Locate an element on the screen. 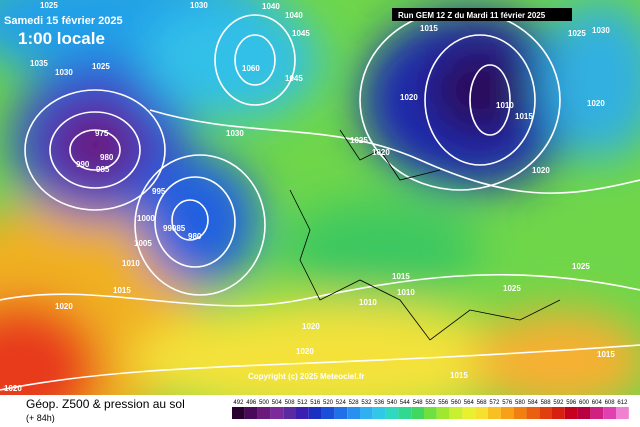 The width and height of the screenshot is (640, 427). run-box is located at coordinates (482, 14).